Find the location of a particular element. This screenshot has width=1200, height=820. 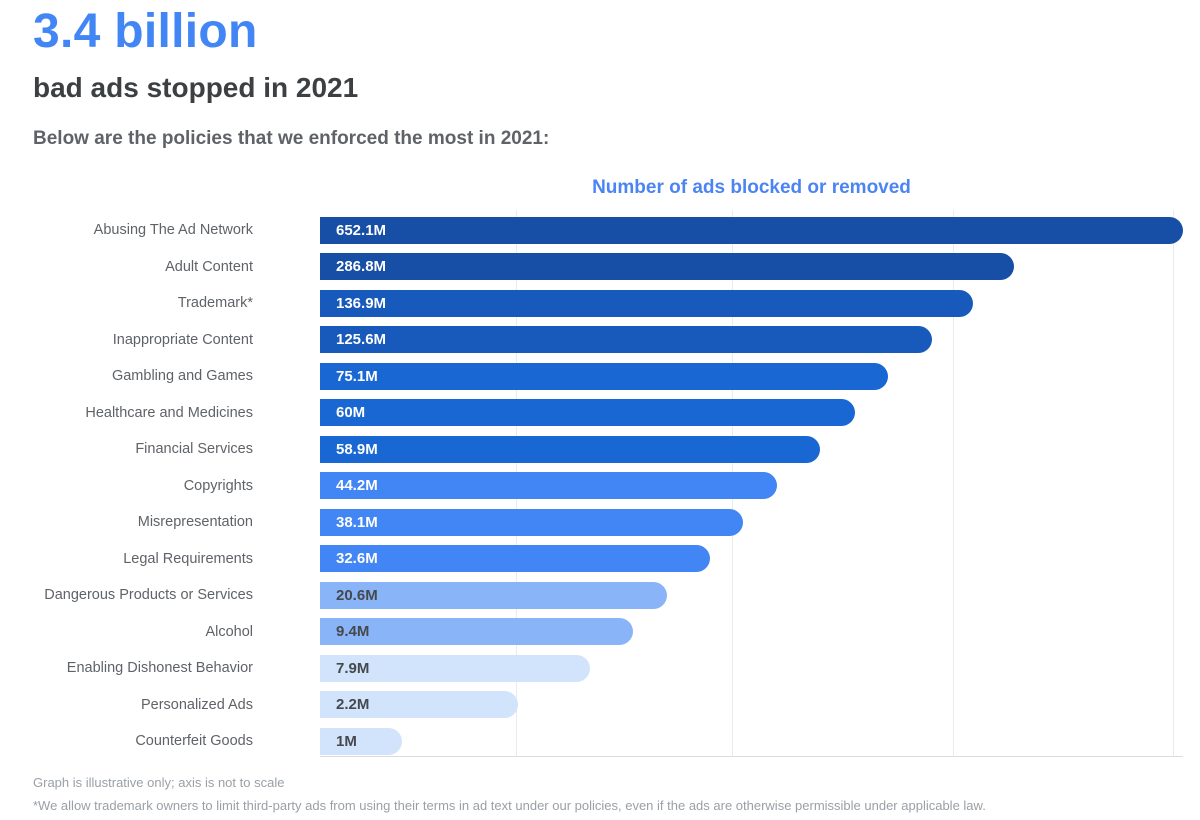

x-axis-line is located at coordinates (751, 756).